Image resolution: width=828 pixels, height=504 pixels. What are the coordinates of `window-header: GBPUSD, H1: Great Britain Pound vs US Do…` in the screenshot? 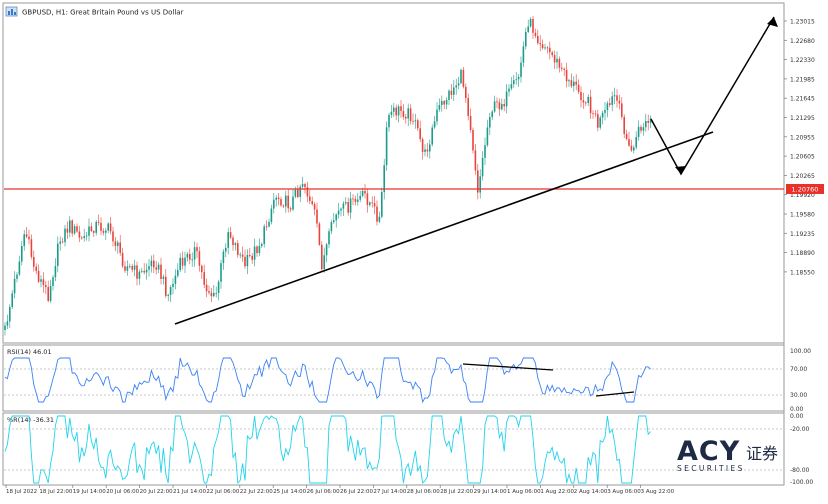 It's located at (94, 11).